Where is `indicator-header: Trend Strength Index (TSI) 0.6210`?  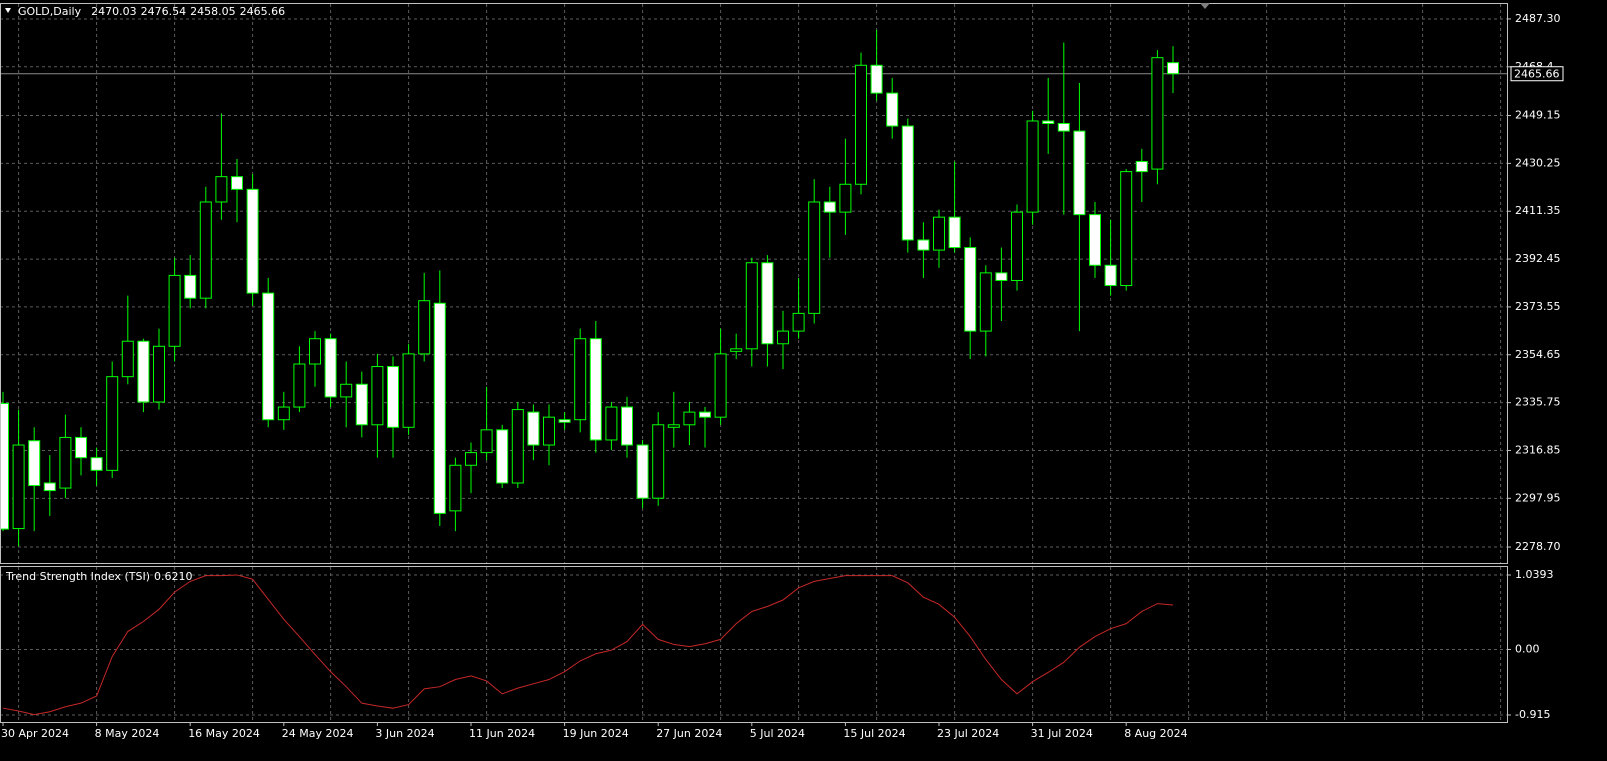
indicator-header: Trend Strength Index (TSI) 0.6210 is located at coordinates (99, 576).